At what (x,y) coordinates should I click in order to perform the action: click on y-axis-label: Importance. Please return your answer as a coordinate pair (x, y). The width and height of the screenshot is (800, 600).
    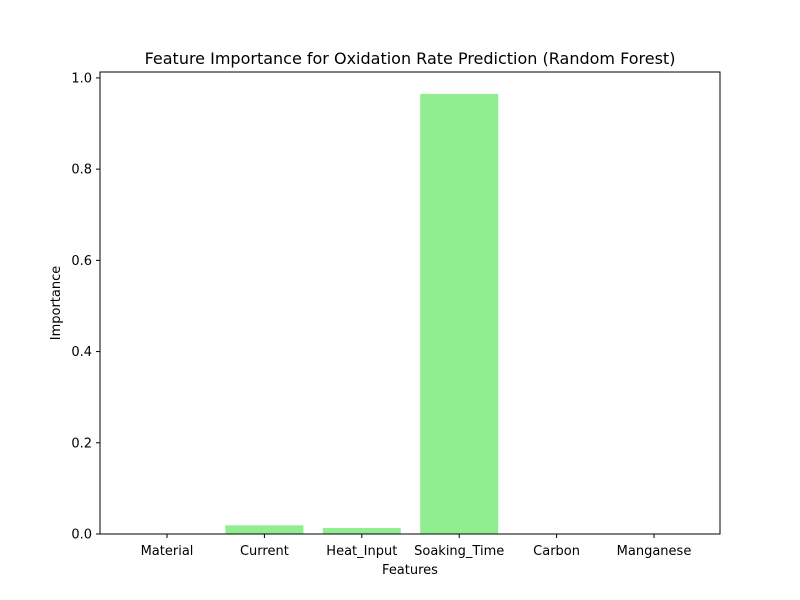
    Looking at the image, I should click on (56, 303).